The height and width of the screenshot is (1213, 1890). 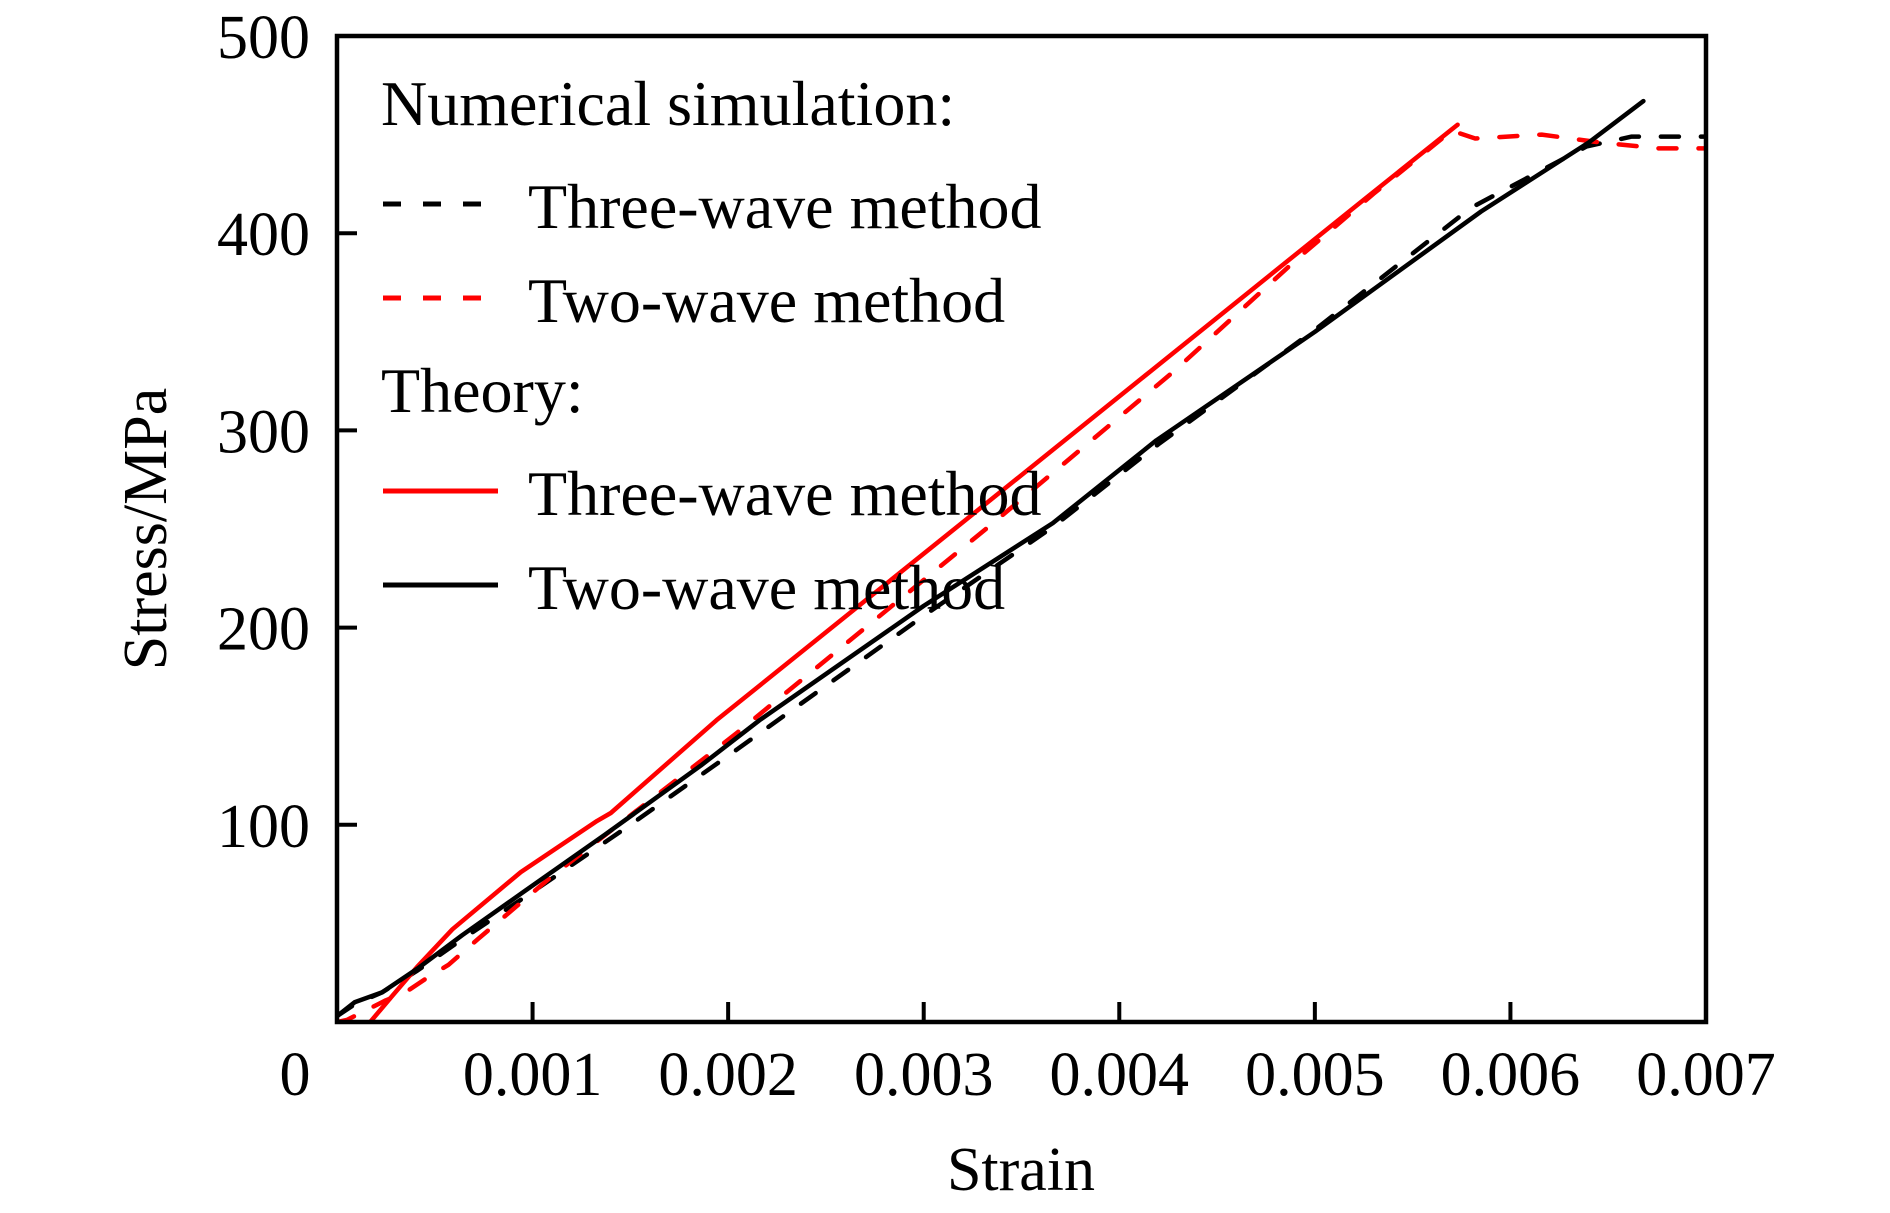 What do you see at coordinates (482, 390) in the screenshot?
I see `legend-header: Theory:` at bounding box center [482, 390].